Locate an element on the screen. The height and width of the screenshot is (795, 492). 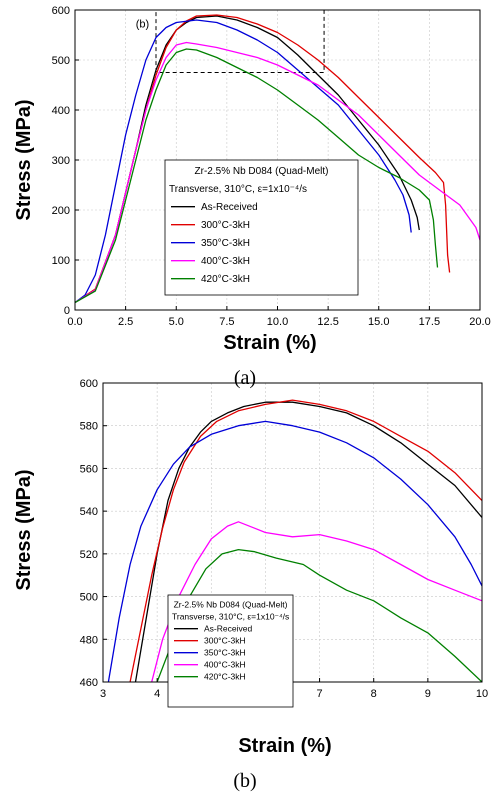
inset-label: (b) is located at coordinates (142, 25).